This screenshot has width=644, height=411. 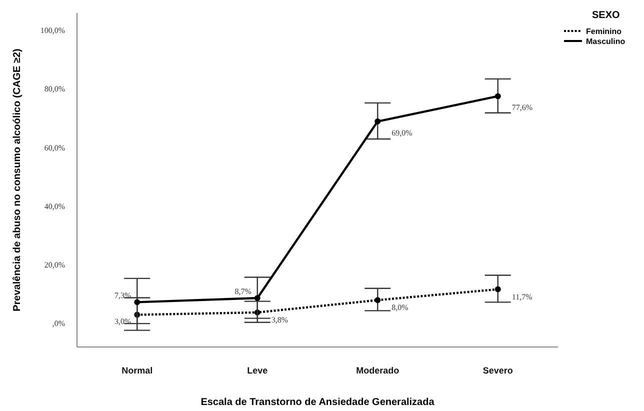 I want to click on legend-title: SEXO, so click(x=606, y=15).